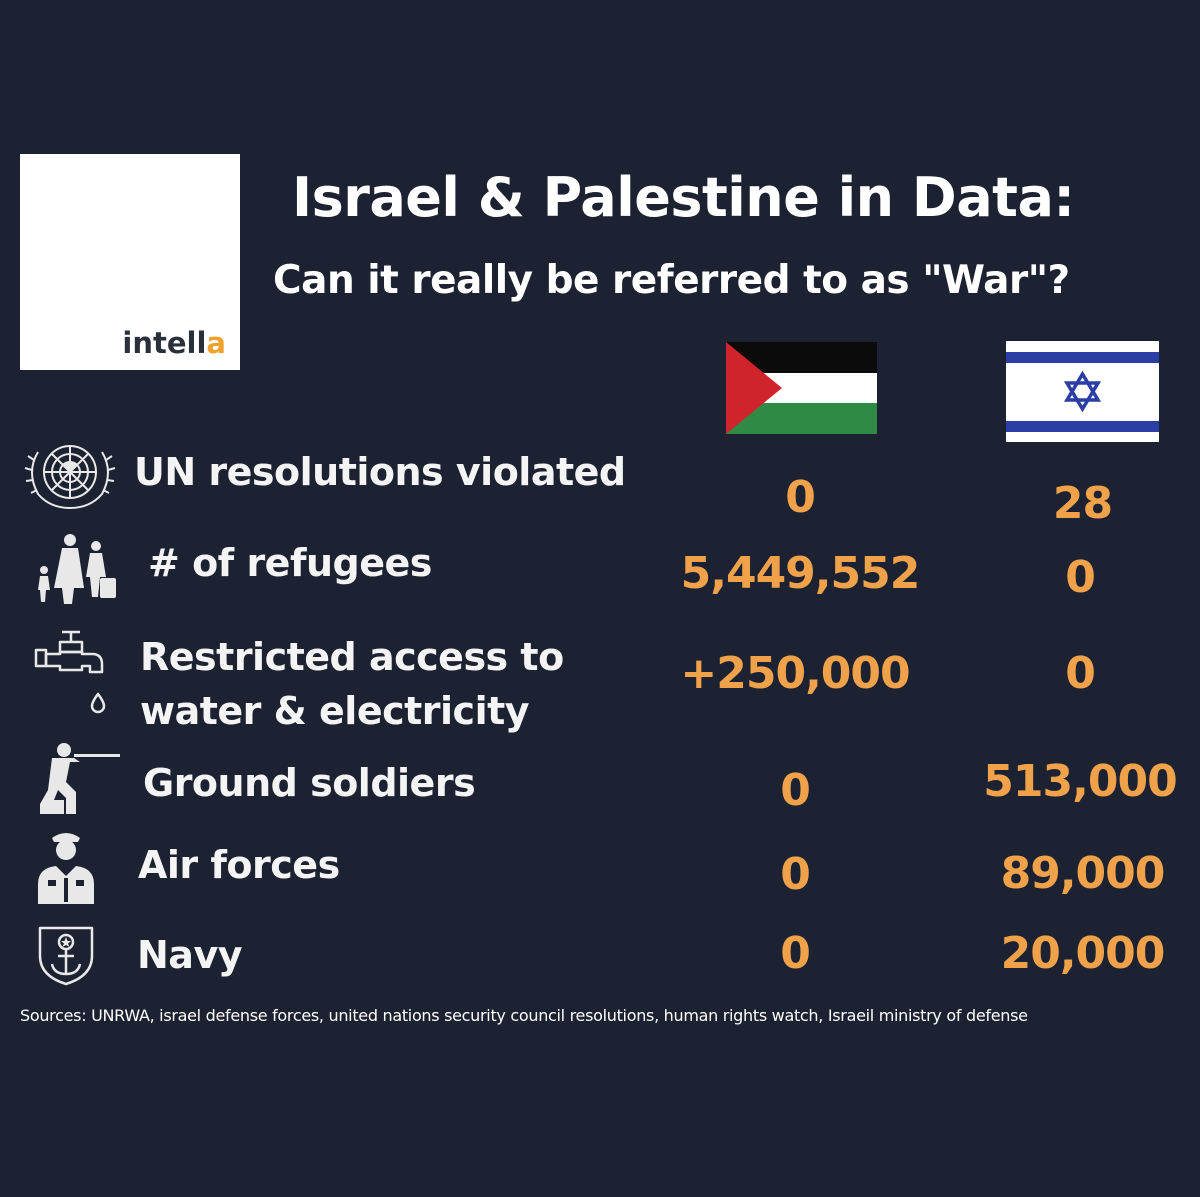 The image size is (1200, 1197). What do you see at coordinates (380, 472) in the screenshot?
I see `row-label: UN resolutions violated` at bounding box center [380, 472].